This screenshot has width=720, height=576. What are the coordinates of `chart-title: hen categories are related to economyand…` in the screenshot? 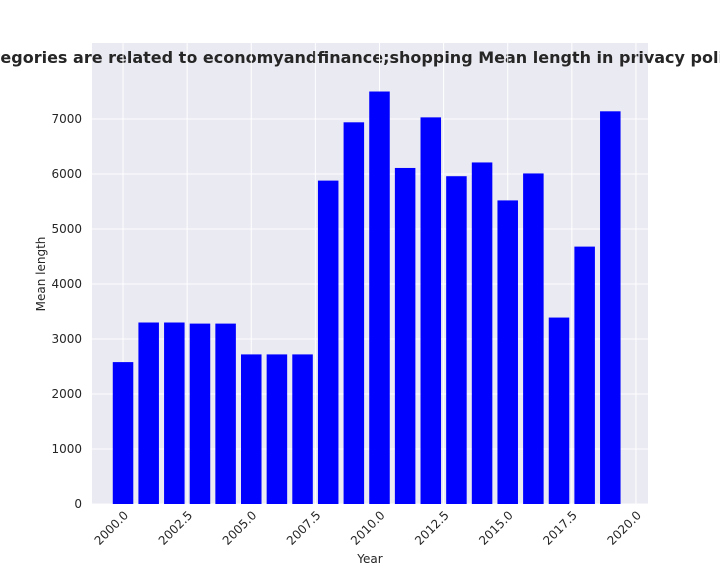 It's located at (360, 57).